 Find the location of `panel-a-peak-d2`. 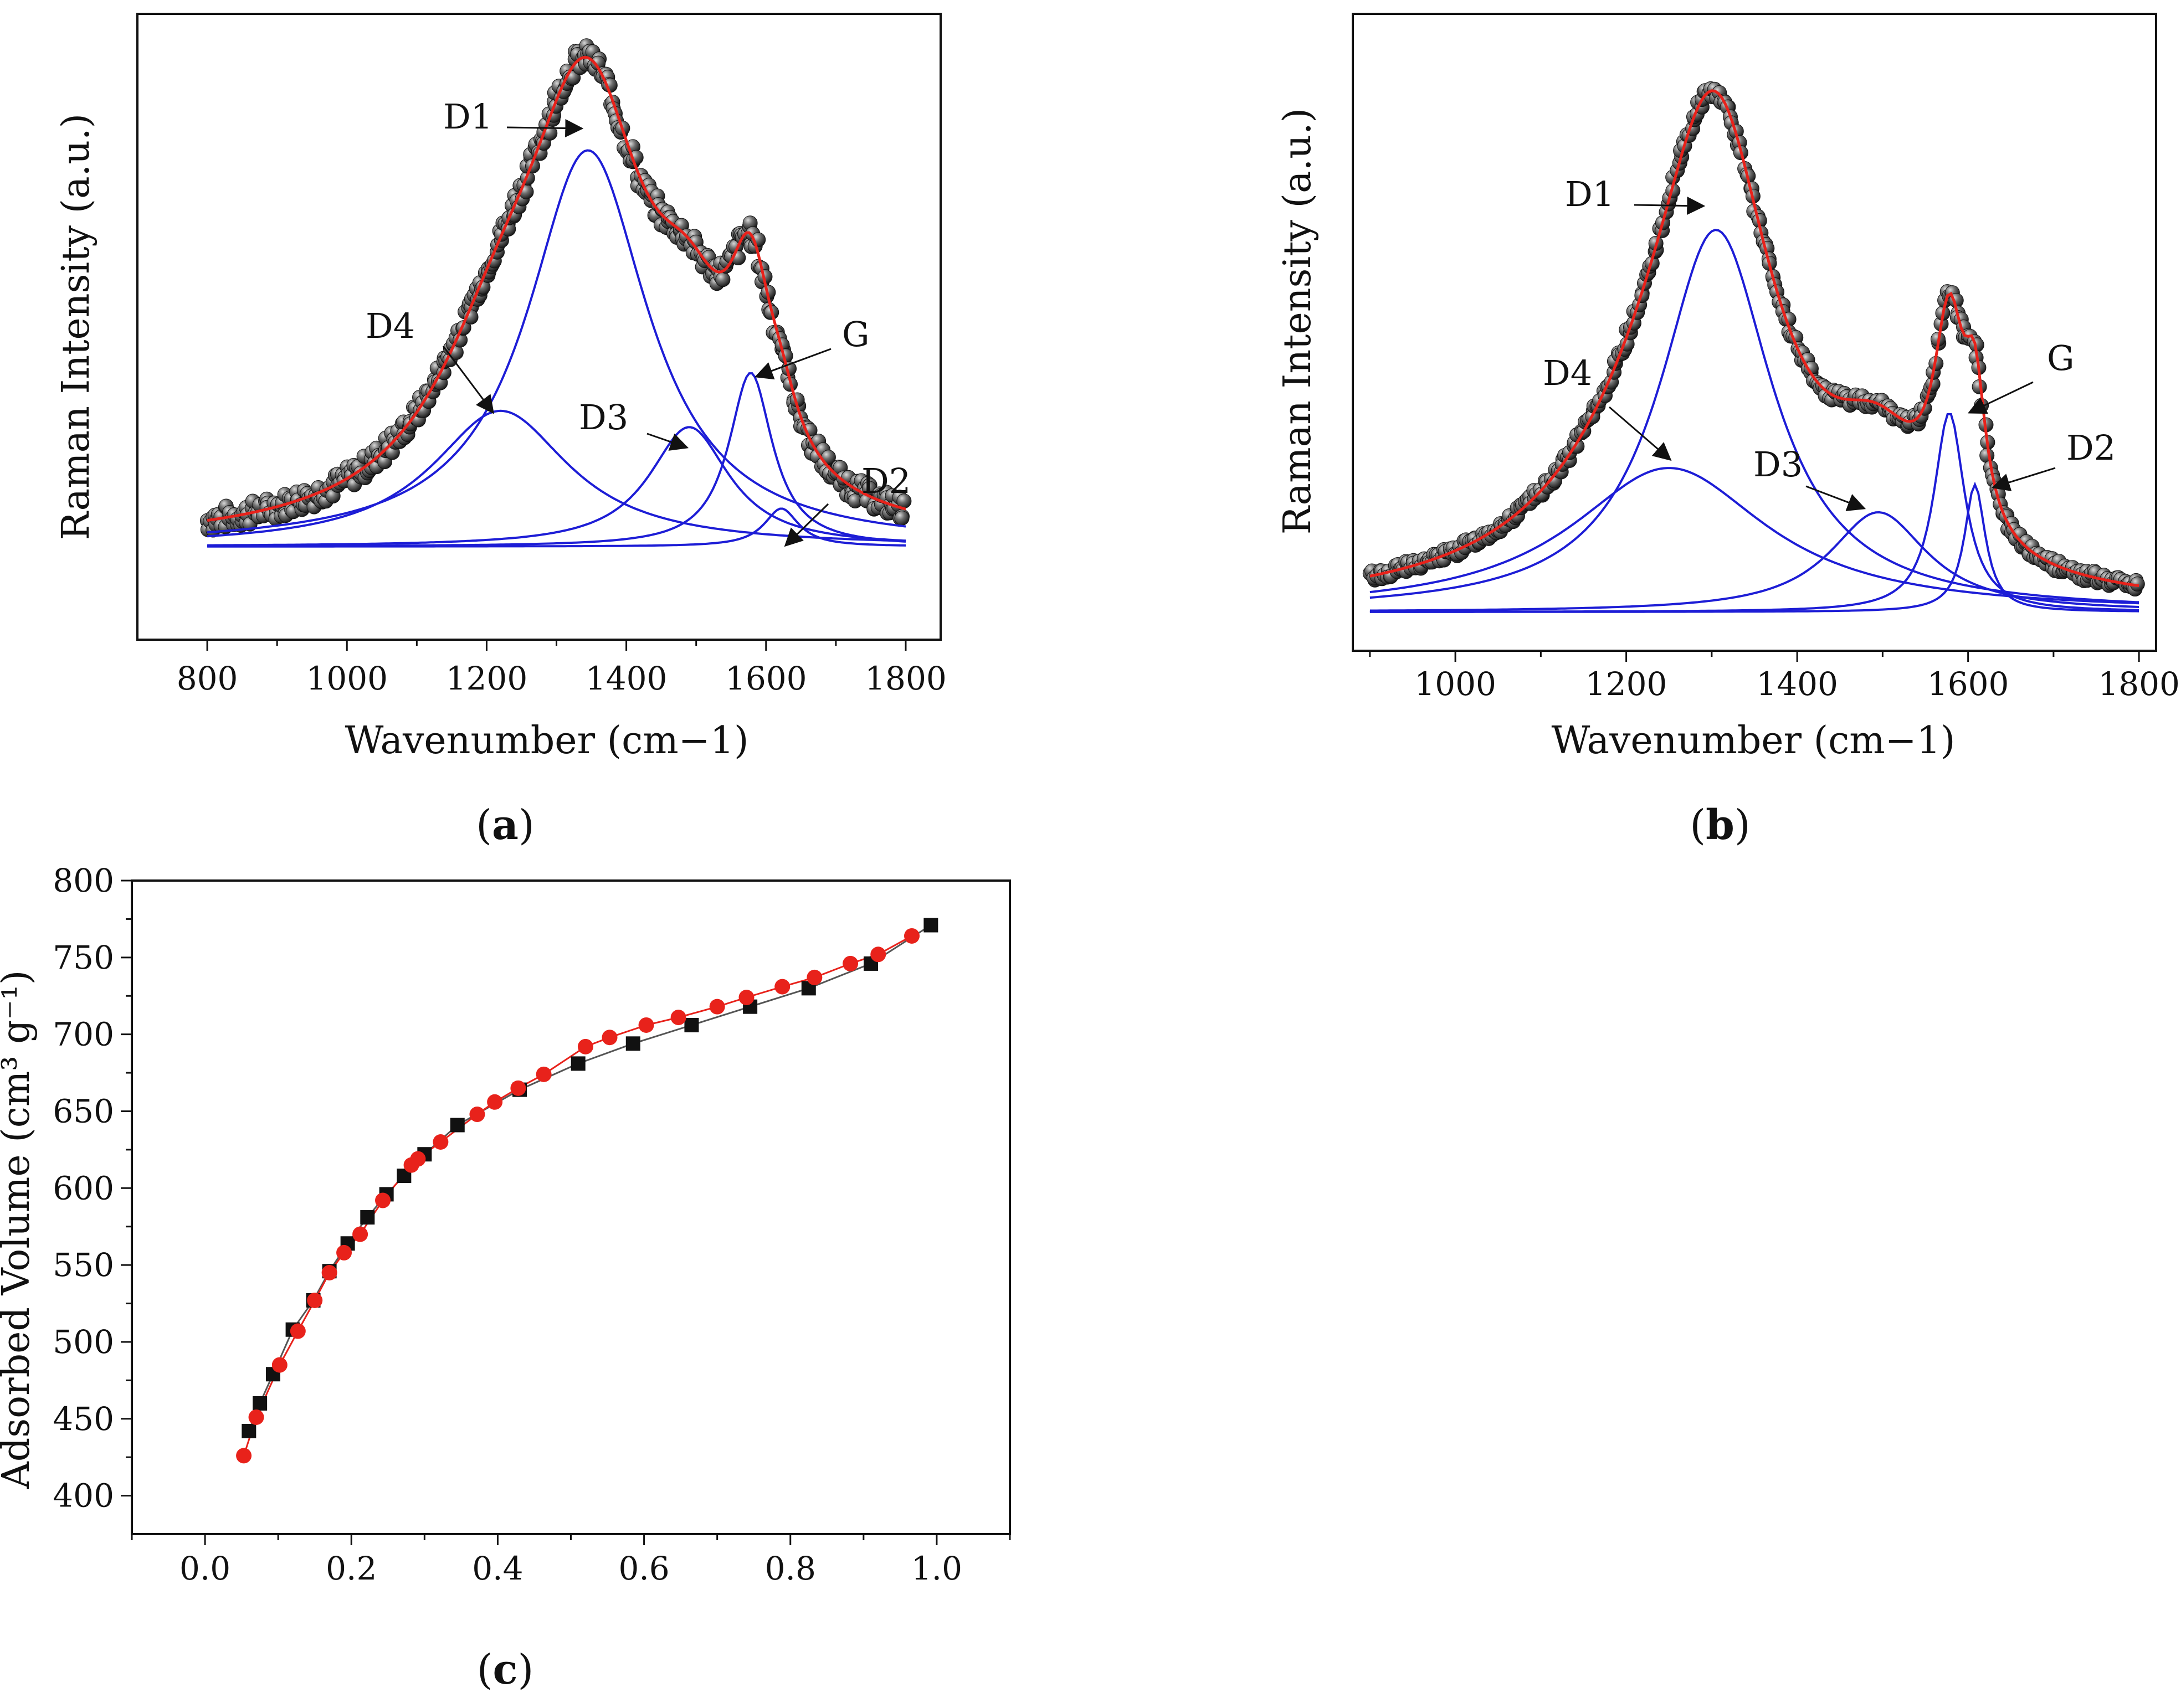

panel-a-peak-d2 is located at coordinates (556, 527).